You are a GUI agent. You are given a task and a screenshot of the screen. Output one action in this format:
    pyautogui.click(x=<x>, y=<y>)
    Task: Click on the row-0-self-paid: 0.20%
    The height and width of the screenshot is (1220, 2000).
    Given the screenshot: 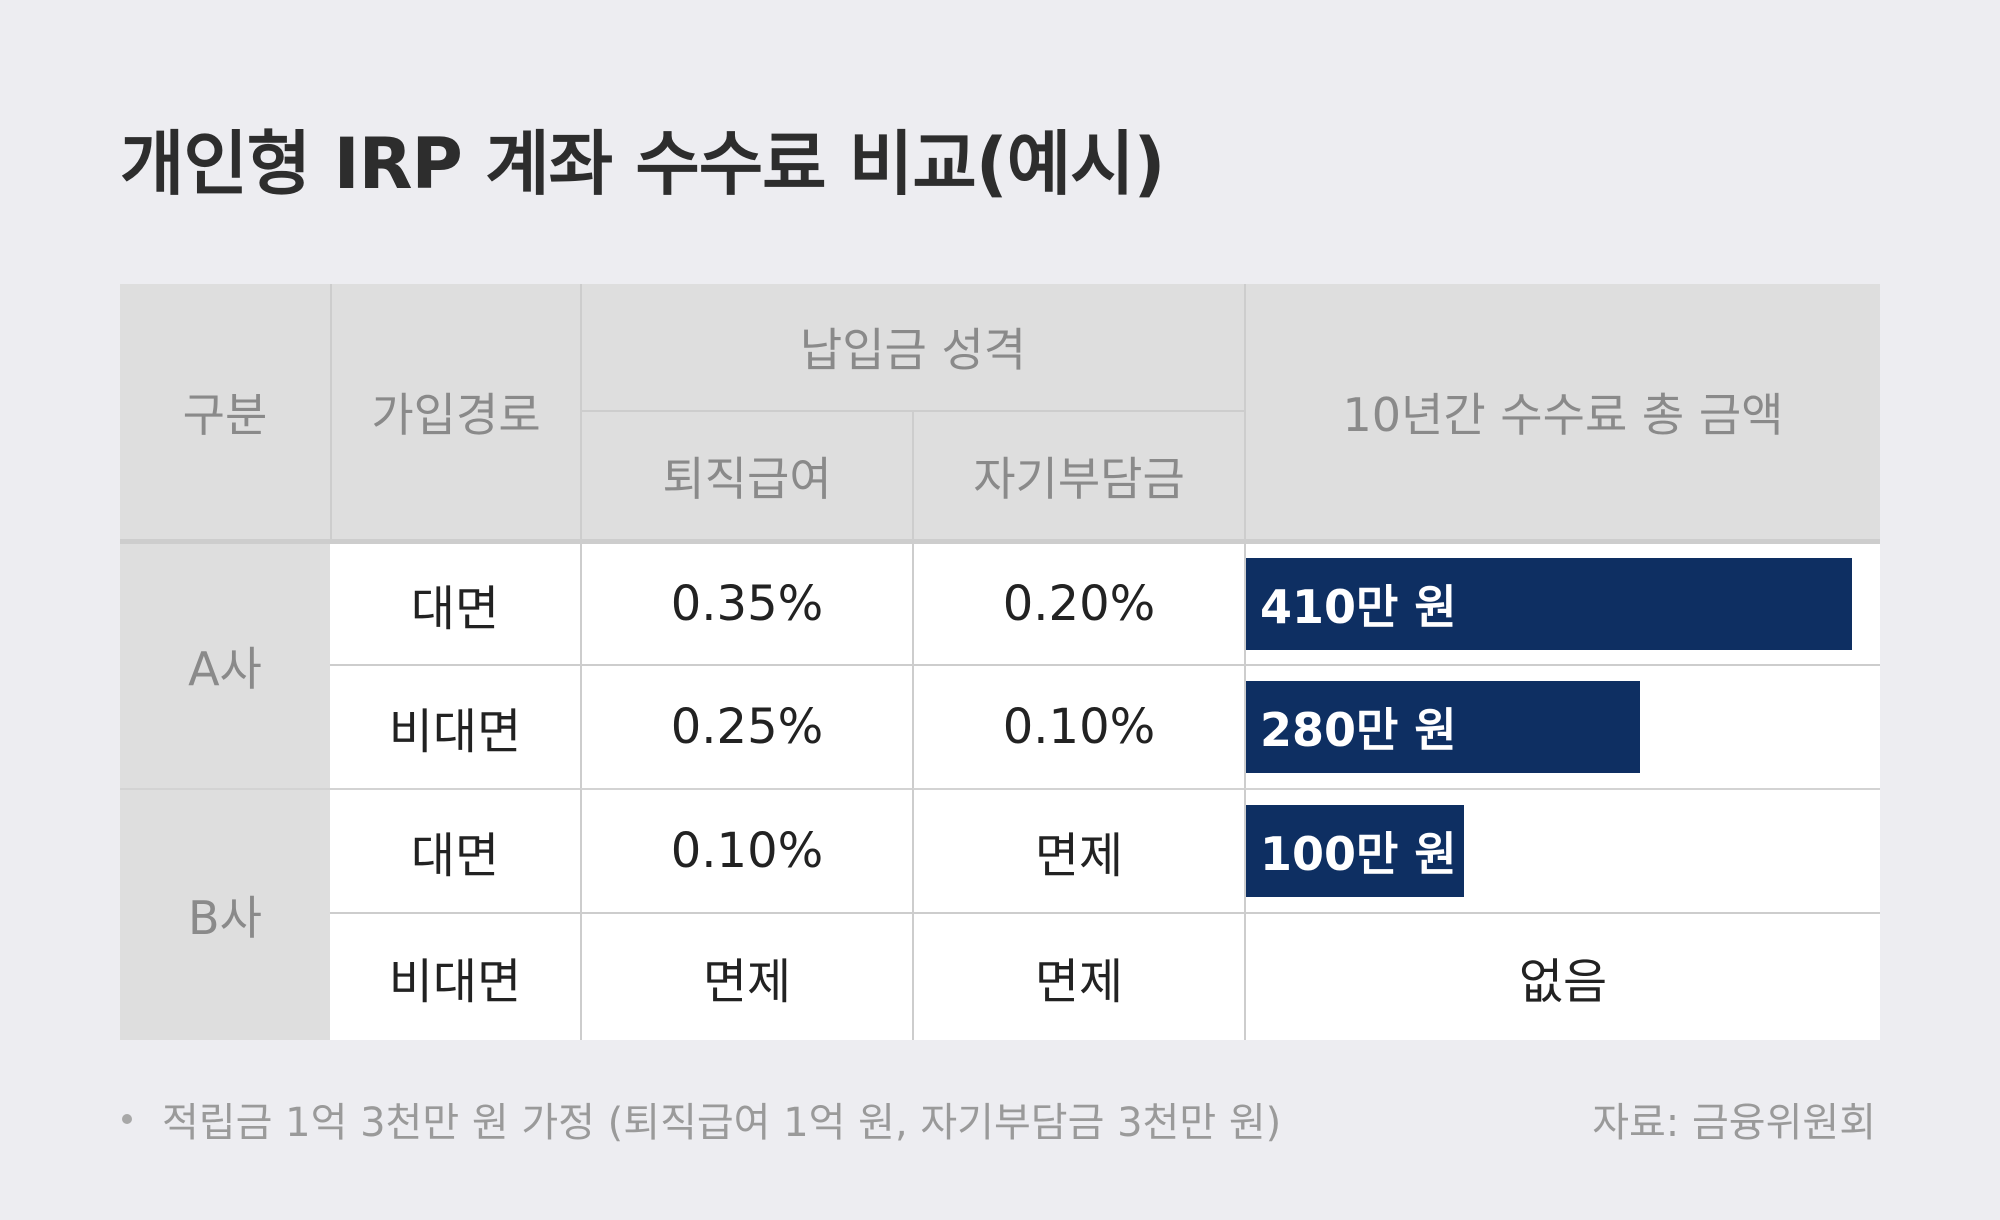 What is the action you would take?
    pyautogui.click(x=1078, y=601)
    